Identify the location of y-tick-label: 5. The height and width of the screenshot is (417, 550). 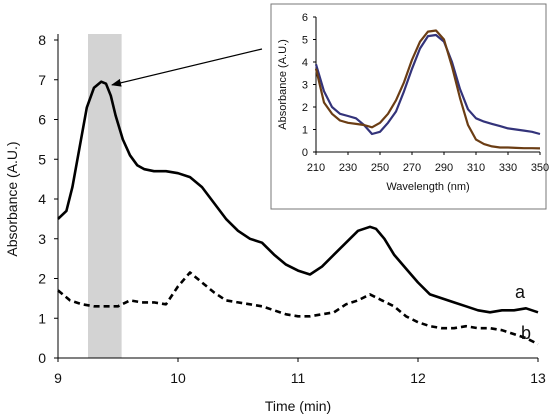
(42, 159).